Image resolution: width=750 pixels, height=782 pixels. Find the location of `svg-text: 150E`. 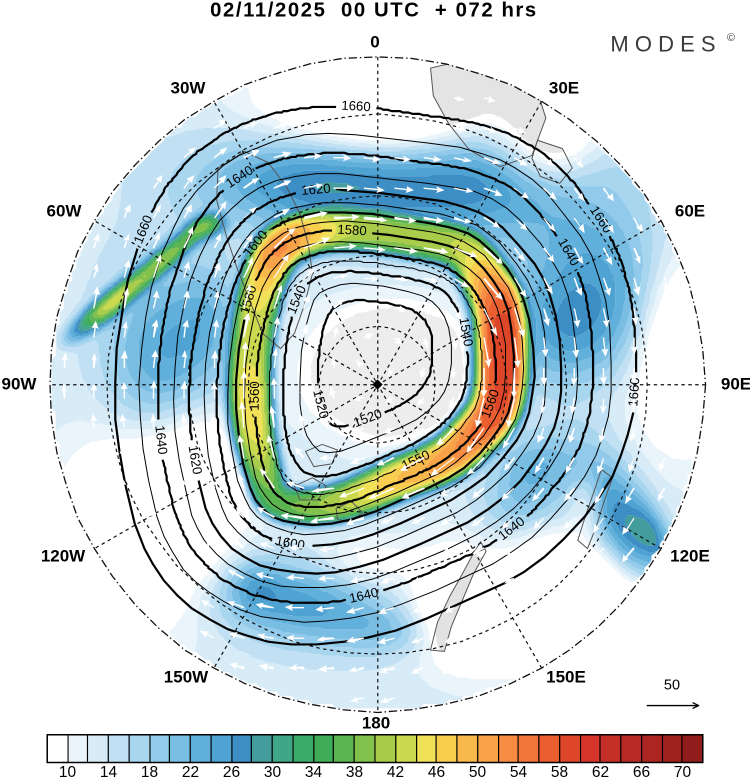

svg-text: 150E is located at coordinates (566, 676).